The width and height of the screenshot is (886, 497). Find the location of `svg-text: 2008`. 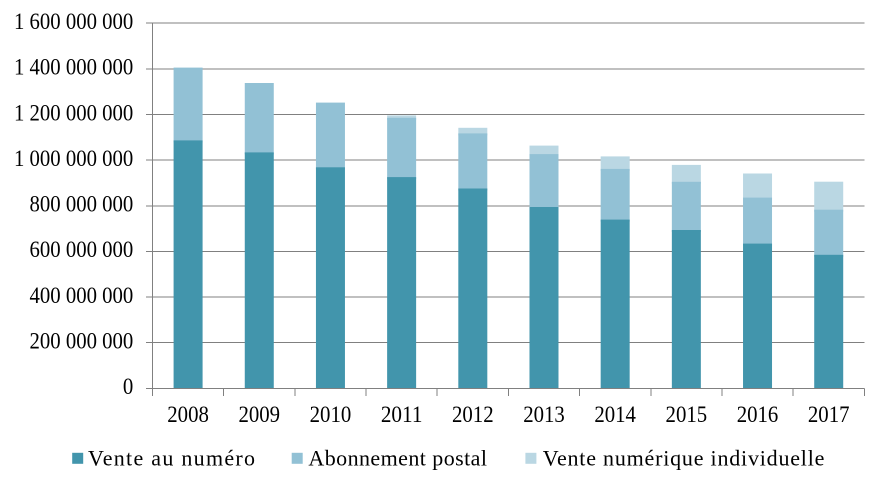

svg-text: 2008 is located at coordinates (188, 414).